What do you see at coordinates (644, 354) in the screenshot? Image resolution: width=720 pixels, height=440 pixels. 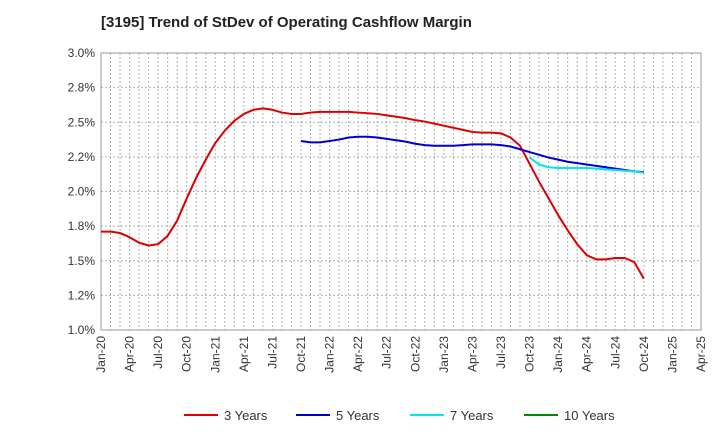 I see `x-tick-label: Oct-24` at bounding box center [644, 354].